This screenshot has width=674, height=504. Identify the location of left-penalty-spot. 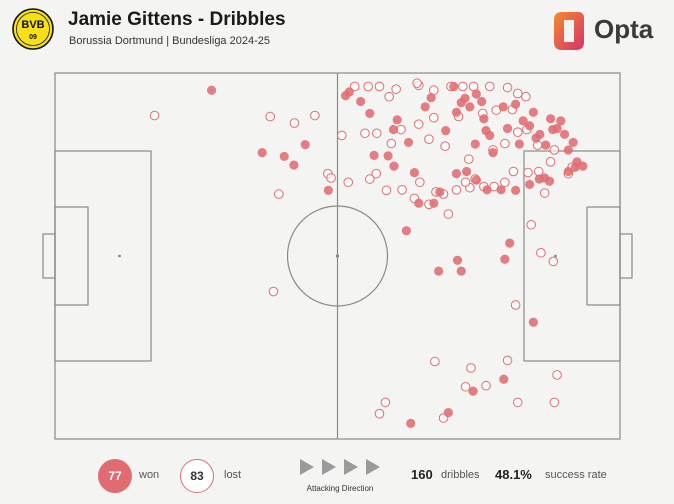
(119, 256).